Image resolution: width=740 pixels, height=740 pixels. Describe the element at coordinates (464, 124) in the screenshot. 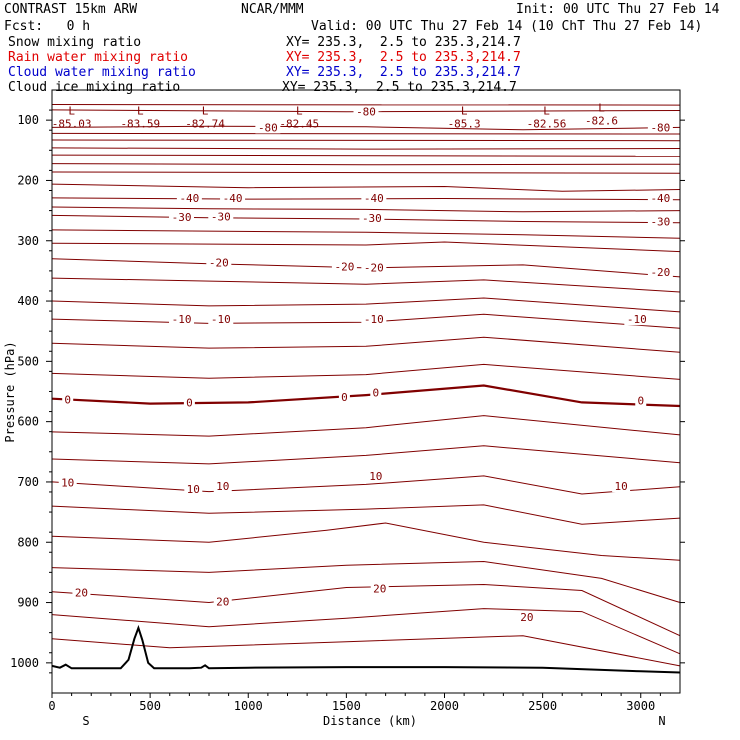

I see `low-value-4: -85.3` at that location.